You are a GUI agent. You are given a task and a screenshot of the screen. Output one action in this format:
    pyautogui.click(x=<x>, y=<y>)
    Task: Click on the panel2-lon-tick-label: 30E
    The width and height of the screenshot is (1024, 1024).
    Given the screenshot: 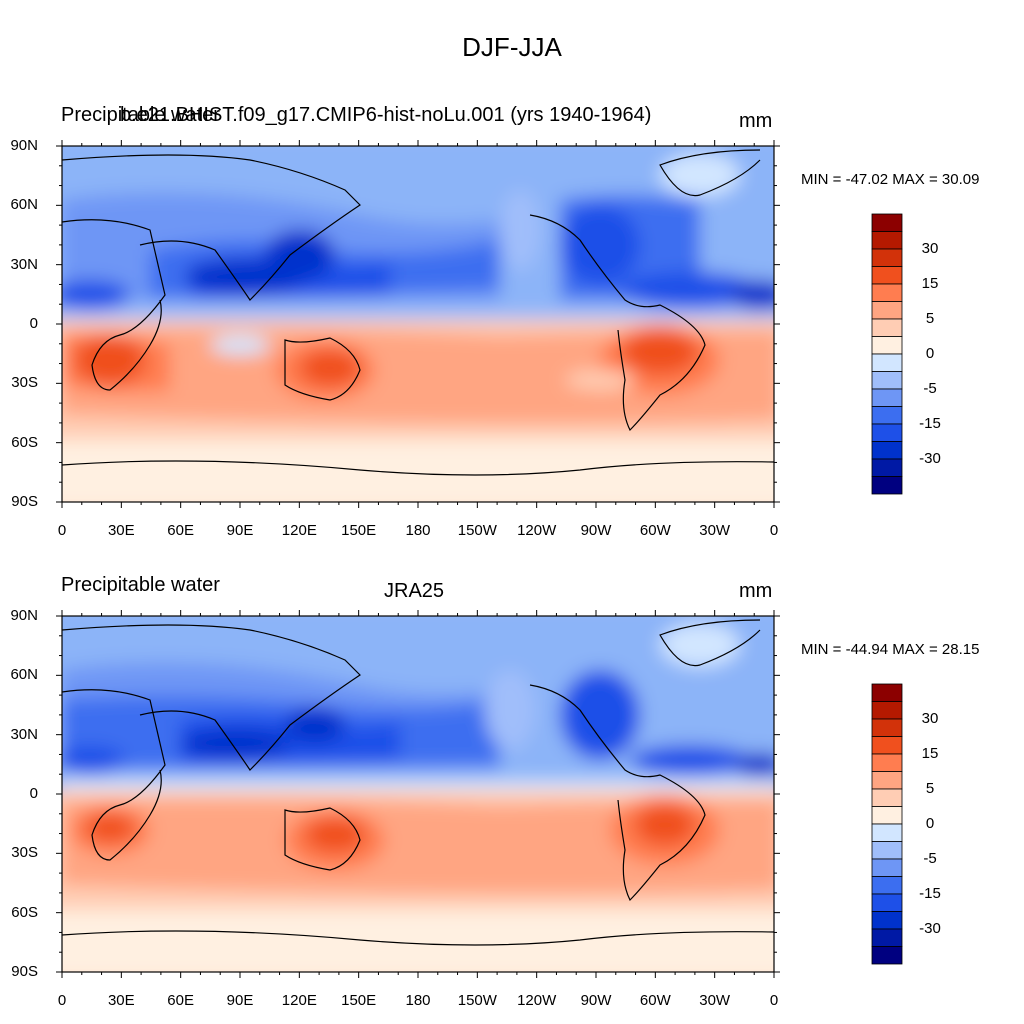 What is the action you would take?
    pyautogui.click(x=121, y=1000)
    